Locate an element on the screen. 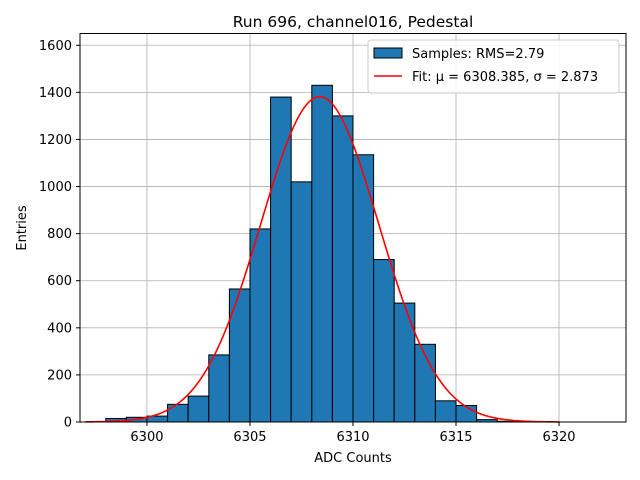 The image size is (640, 480). y-tick-label: 1400 is located at coordinates (55, 93).